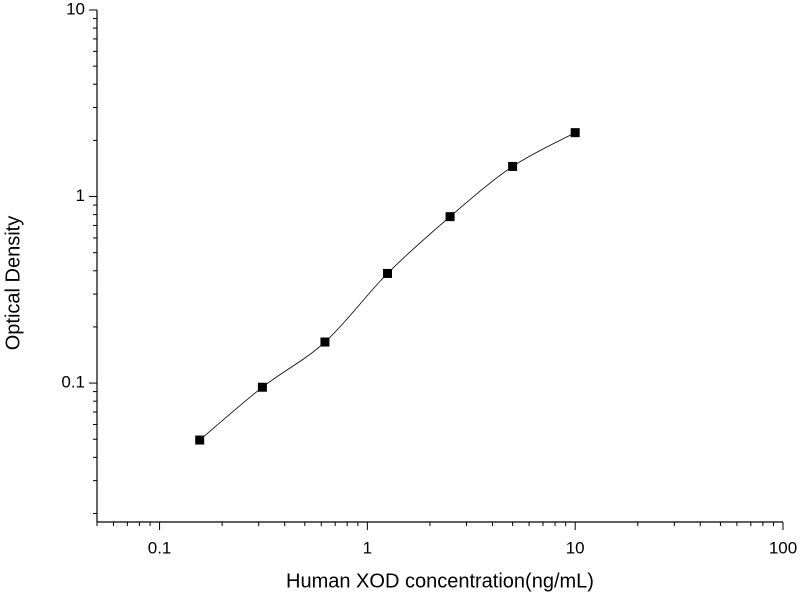 The width and height of the screenshot is (800, 600). I want to click on x-tick-label: 1, so click(367, 547).